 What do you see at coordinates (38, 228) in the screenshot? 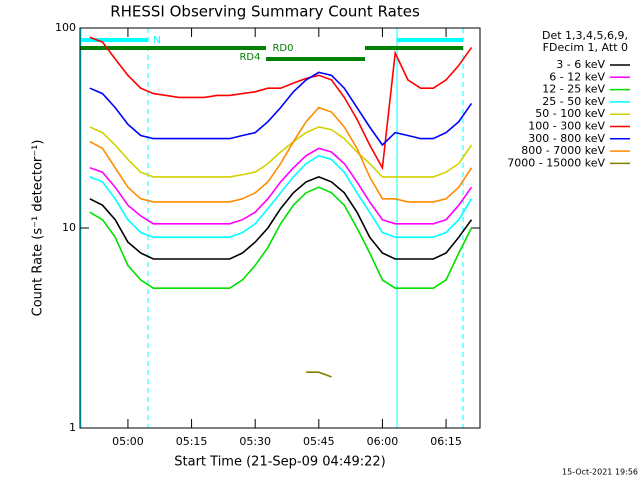
I see `y-axis-label: Count Rate (s⁻¹ detector⁻¹)` at bounding box center [38, 228].